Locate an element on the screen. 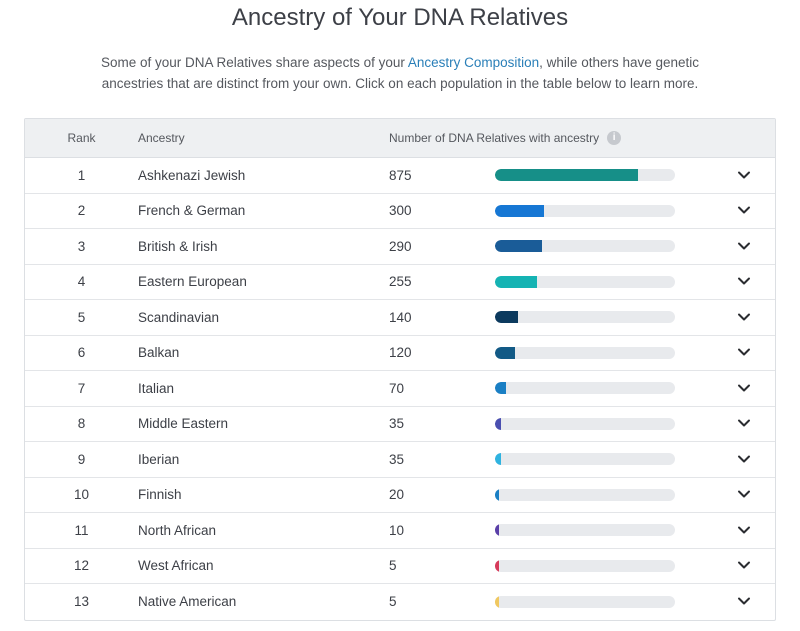 Image resolution: width=800 pixels, height=631 pixels. row-relative-count: 300 is located at coordinates (400, 211).